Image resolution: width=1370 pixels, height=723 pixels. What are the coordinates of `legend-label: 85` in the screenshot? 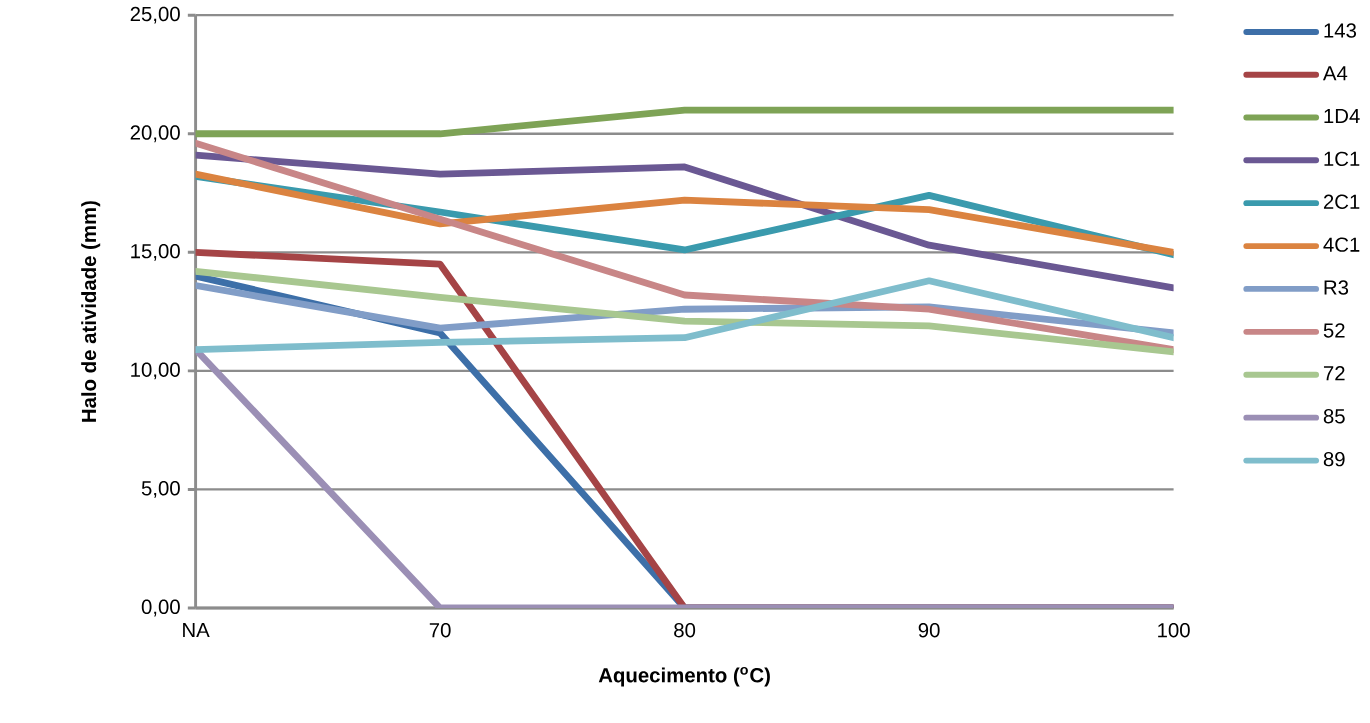 It's located at (1334, 416).